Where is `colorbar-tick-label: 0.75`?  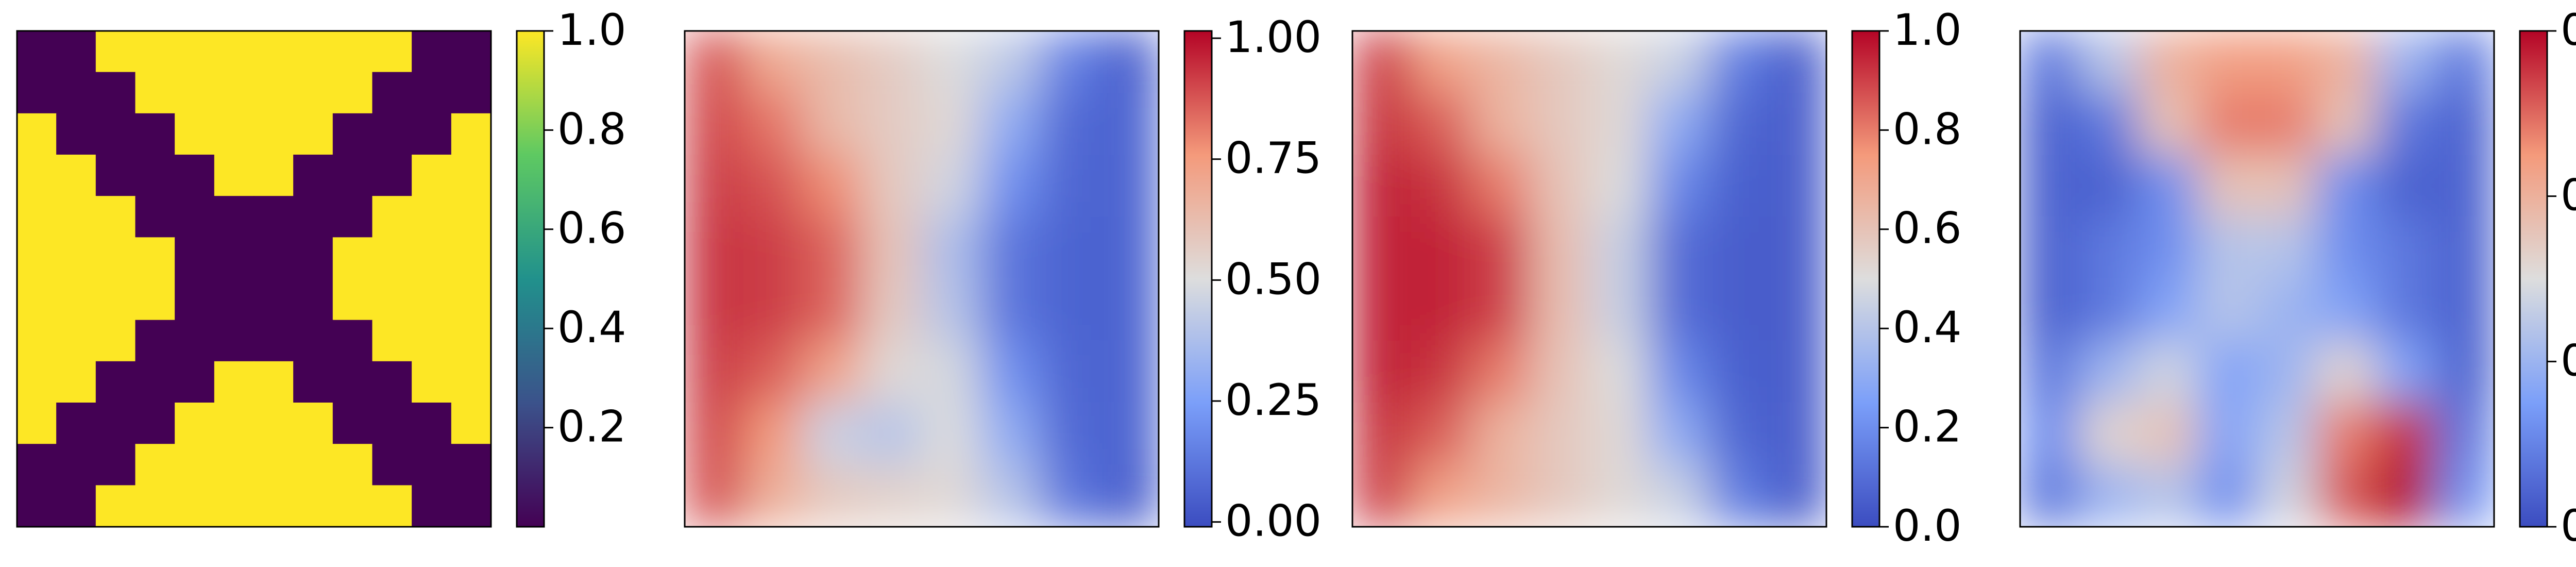 colorbar-tick-label: 0.75 is located at coordinates (1273, 158).